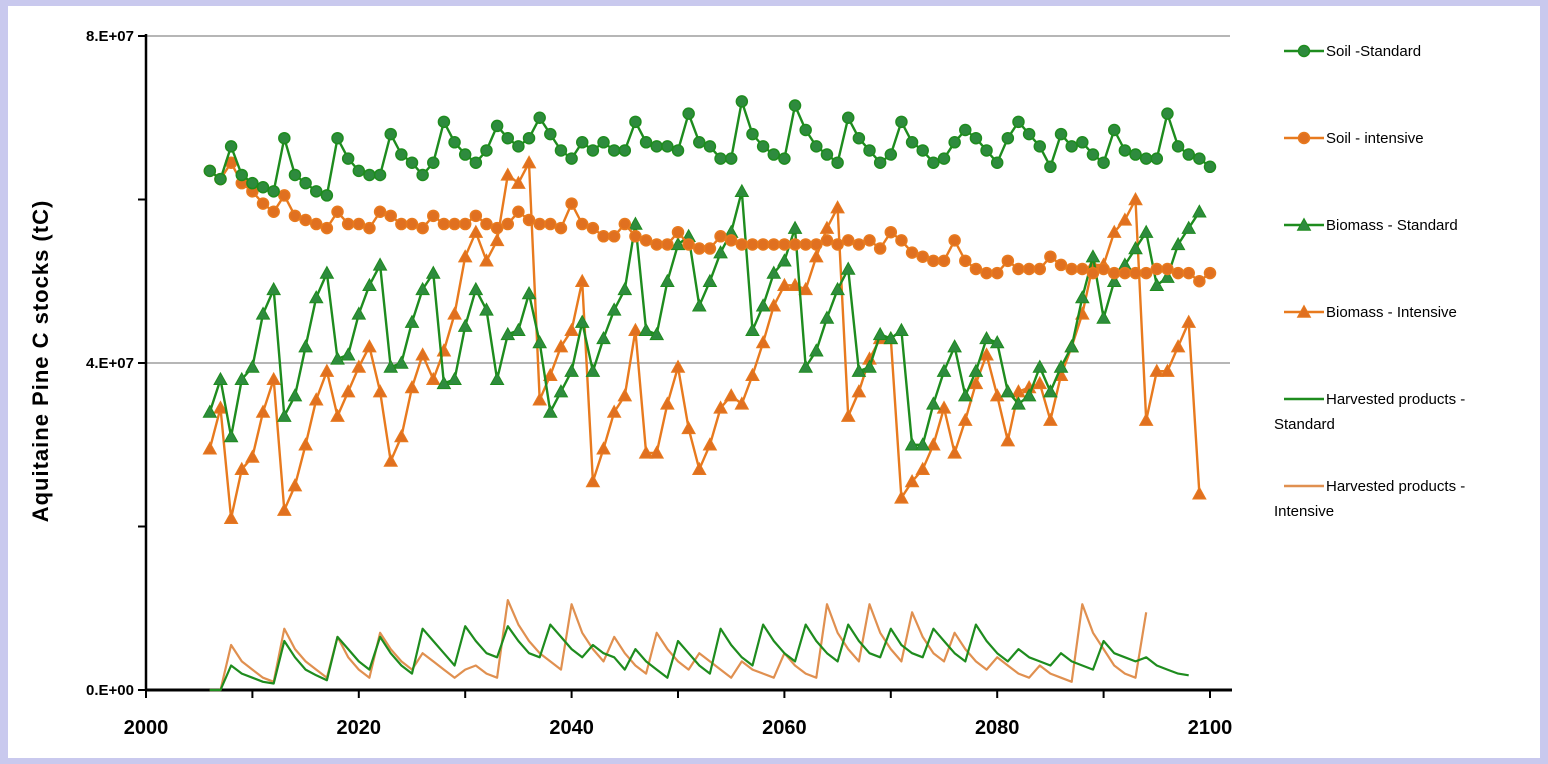  What do you see at coordinates (110, 690) in the screenshot?
I see `y-tick-label: 0.E+00` at bounding box center [110, 690].